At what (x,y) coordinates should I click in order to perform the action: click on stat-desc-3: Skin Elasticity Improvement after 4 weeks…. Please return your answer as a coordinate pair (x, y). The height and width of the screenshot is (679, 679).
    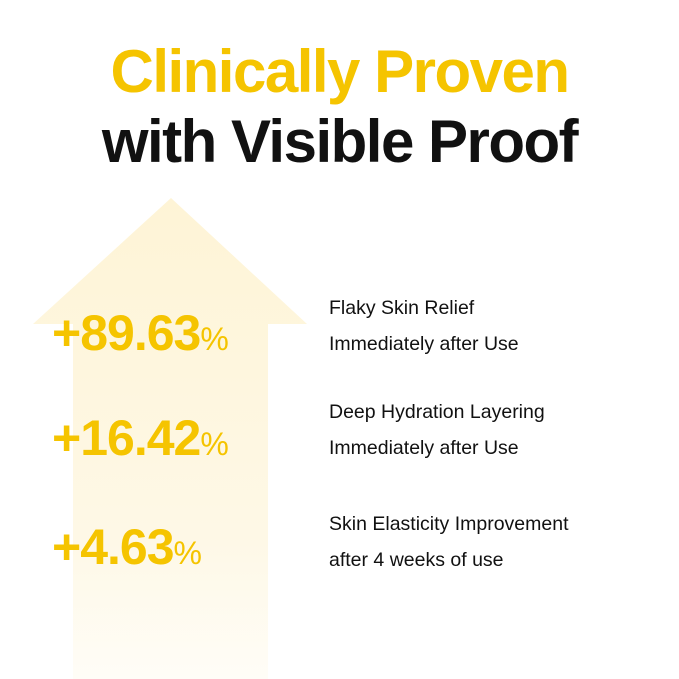
    Looking at the image, I should click on (449, 542).